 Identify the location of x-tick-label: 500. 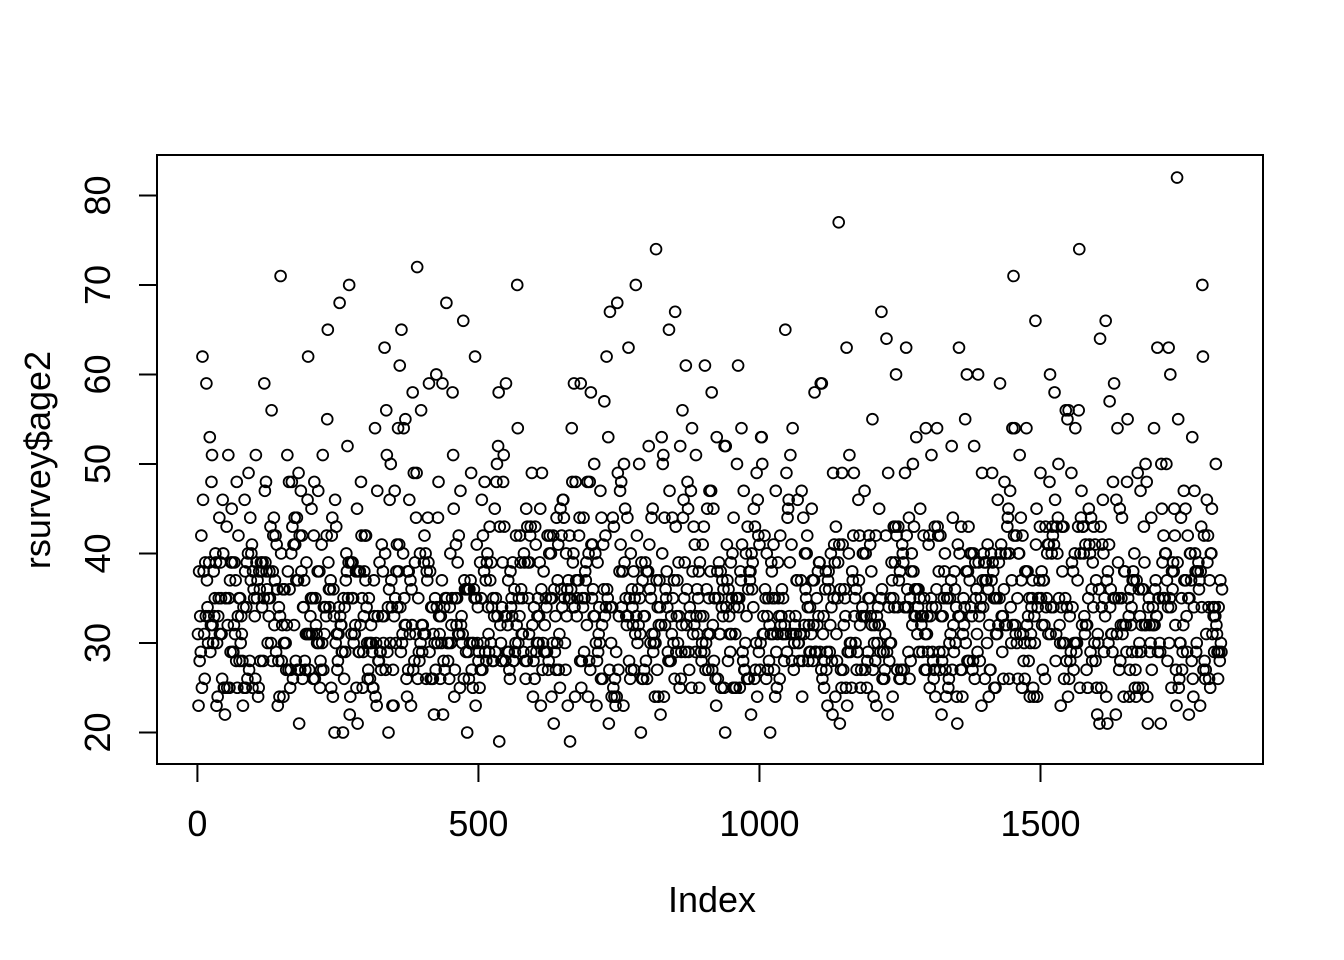
(478, 823).